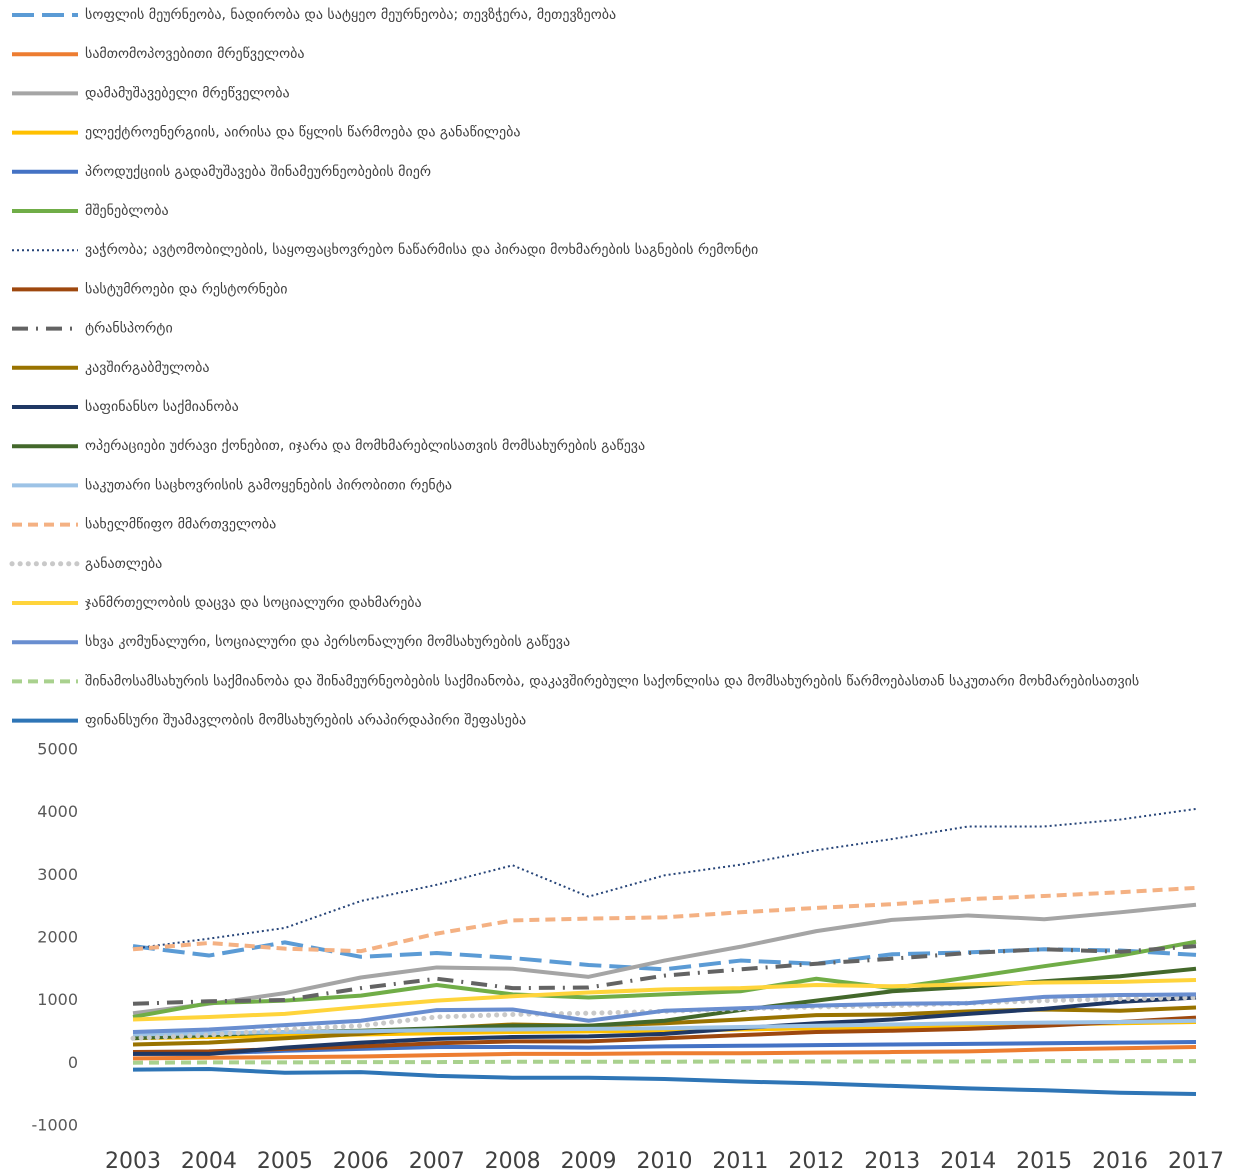  I want to click on x-tick-label: 2004, so click(209, 1161).